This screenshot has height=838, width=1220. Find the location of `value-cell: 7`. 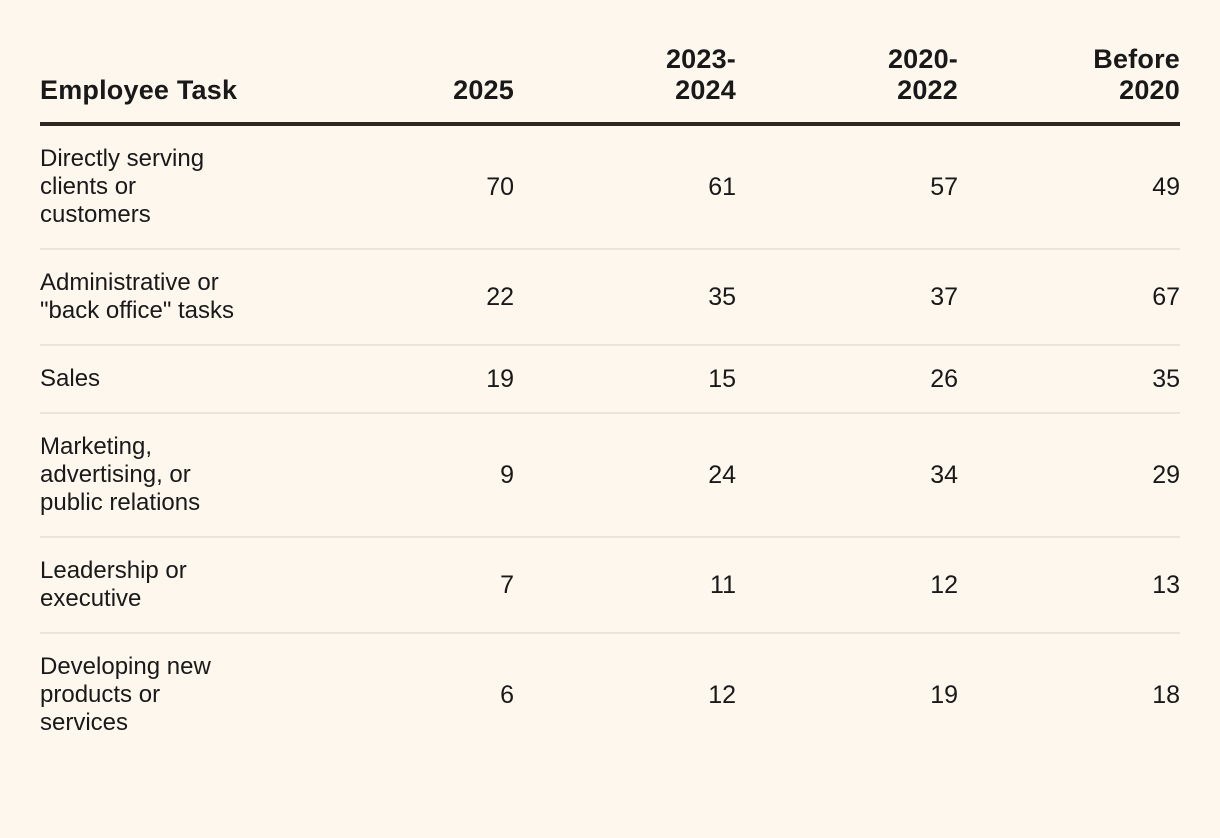

value-cell: 7 is located at coordinates (403, 584).